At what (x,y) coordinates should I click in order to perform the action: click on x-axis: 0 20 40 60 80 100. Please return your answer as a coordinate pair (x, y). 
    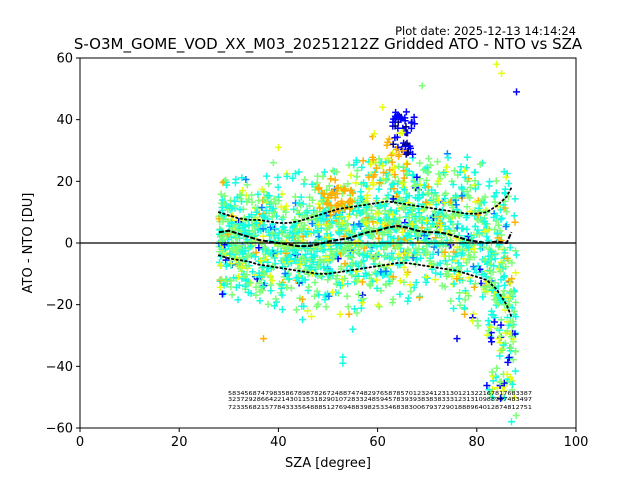
    Looking at the image, I should click on (332, 439).